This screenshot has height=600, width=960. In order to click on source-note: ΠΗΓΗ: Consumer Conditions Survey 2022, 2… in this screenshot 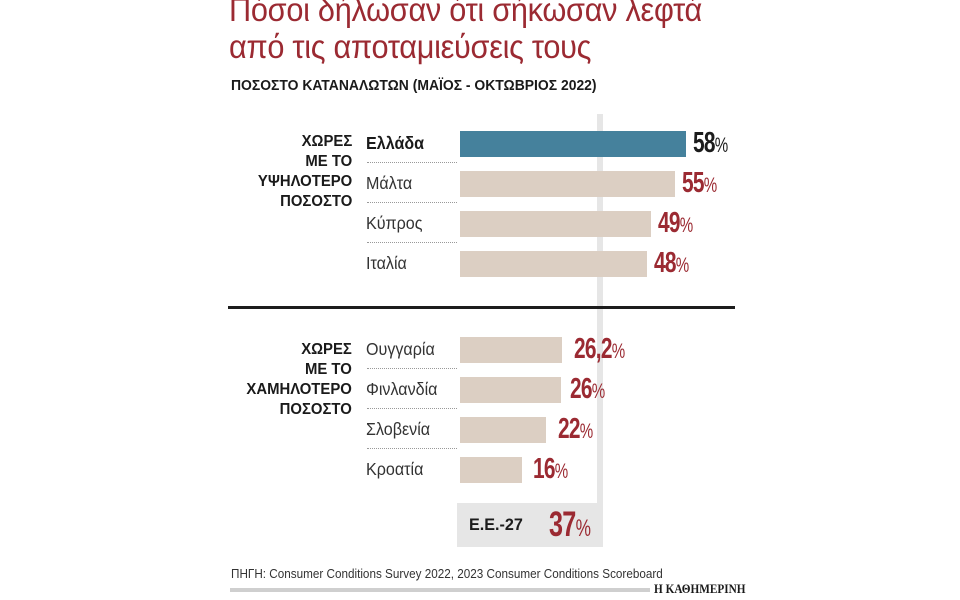, I will do `click(447, 573)`.